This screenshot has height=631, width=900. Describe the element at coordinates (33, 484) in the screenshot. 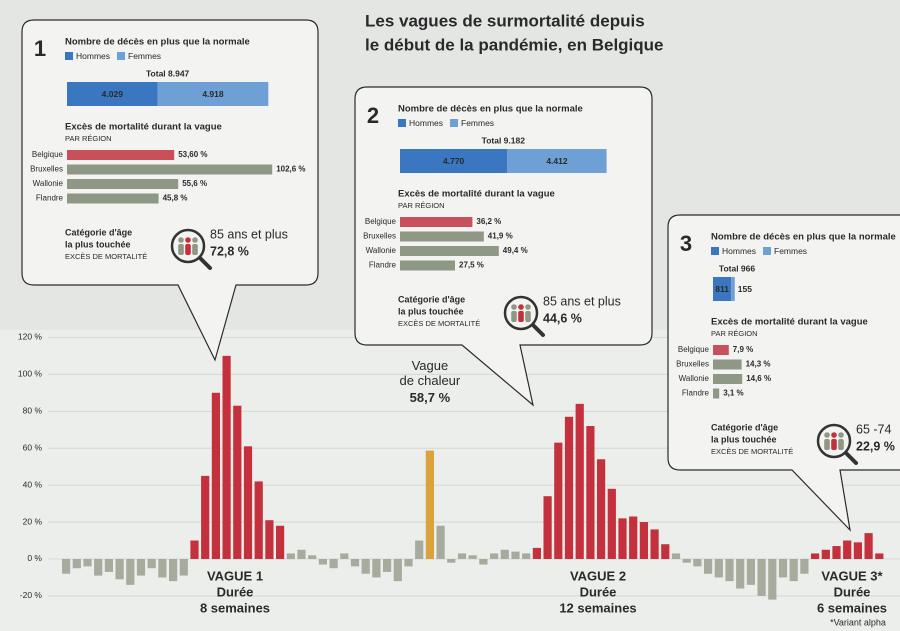

I see `y-tick-label: 40 %` at that location.